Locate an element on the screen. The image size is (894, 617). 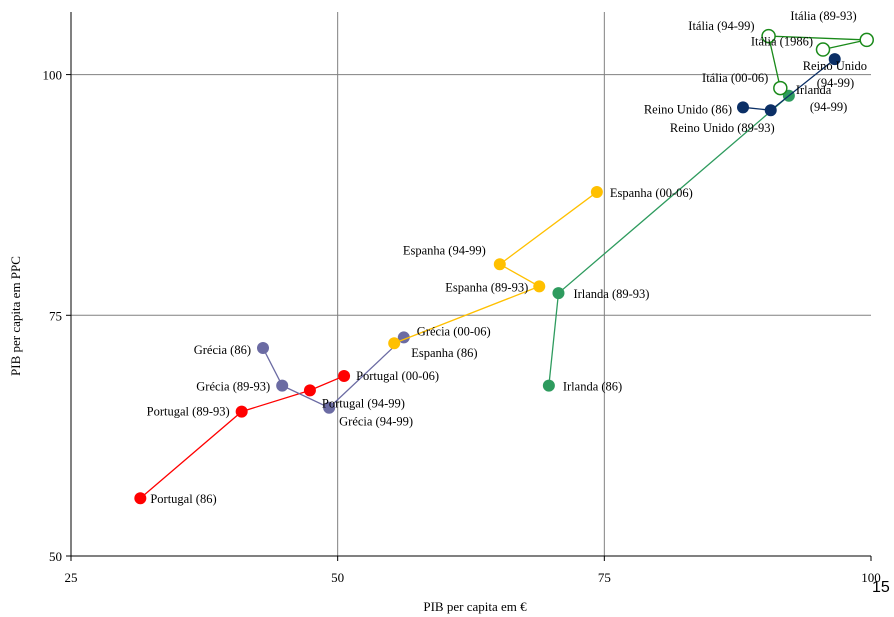
point-label: Portugal (94-99) is located at coordinates (363, 403).